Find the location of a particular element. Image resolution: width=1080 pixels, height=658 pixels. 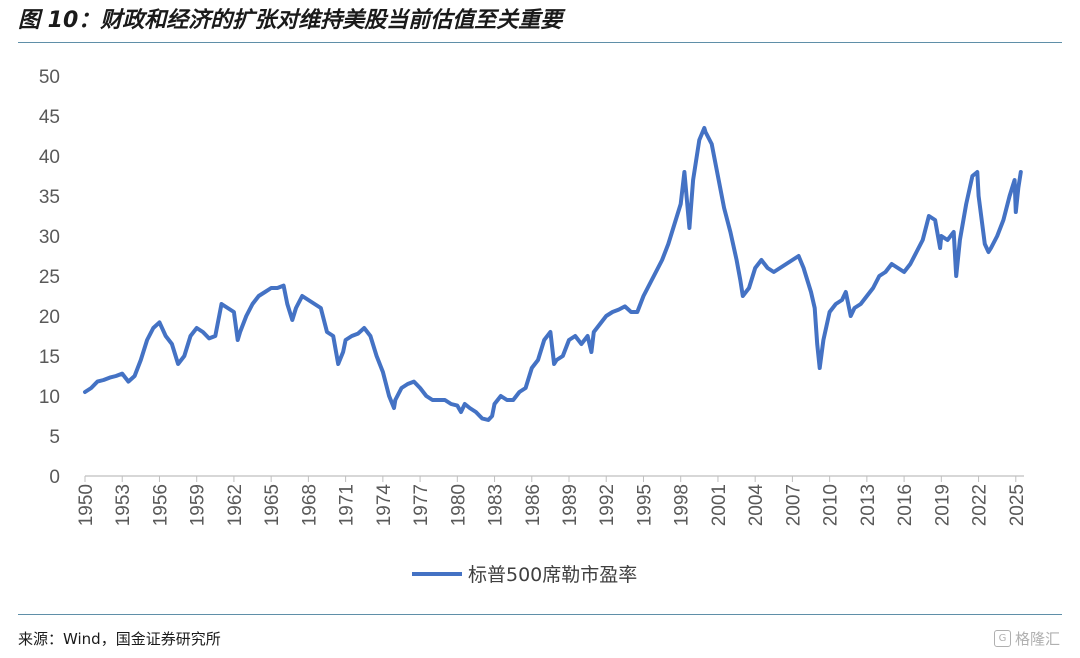

x-tick-label: 2022 is located at coordinates (980, 505).